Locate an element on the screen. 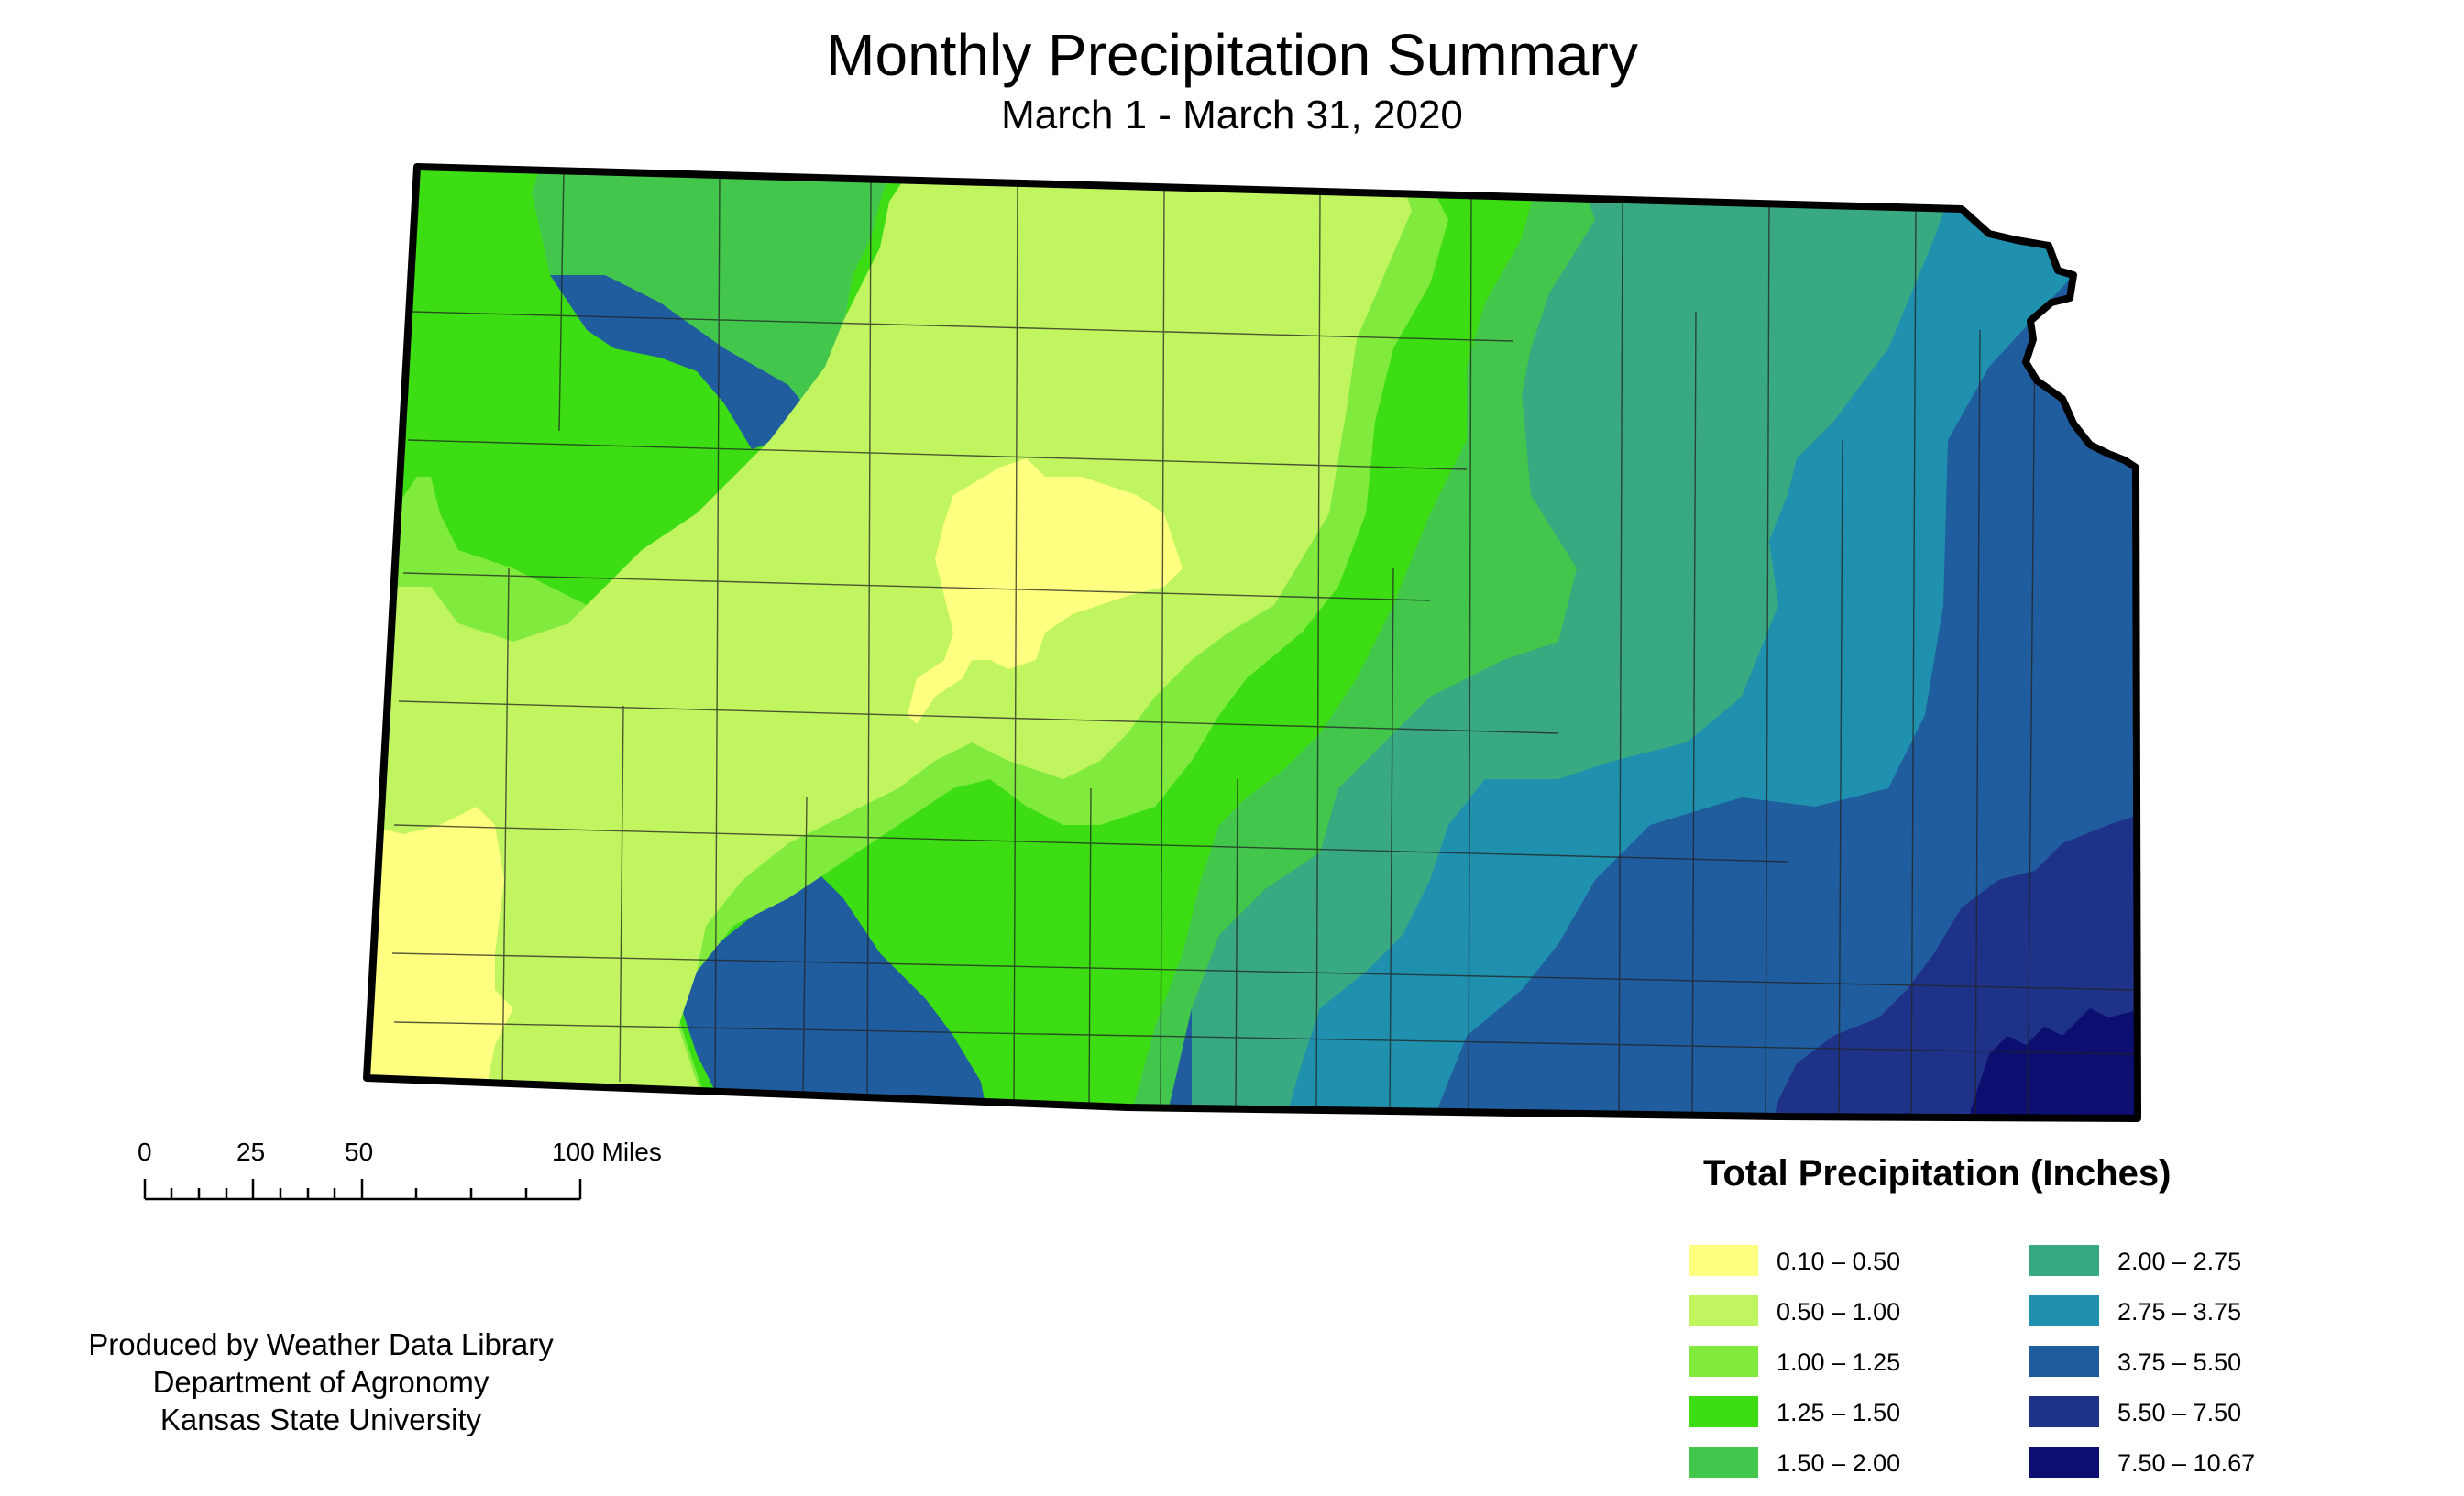 Image resolution: width=2464 pixels, height=1496 pixels. map-subtitle: March 1 - March 31, 2020 is located at coordinates (1232, 115).